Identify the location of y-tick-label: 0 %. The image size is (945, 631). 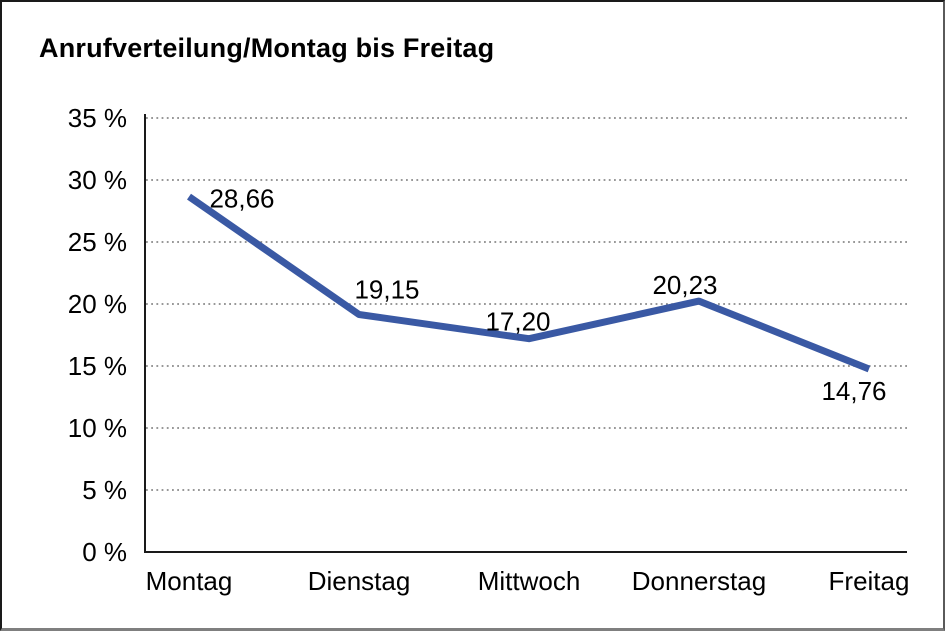
(104, 552).